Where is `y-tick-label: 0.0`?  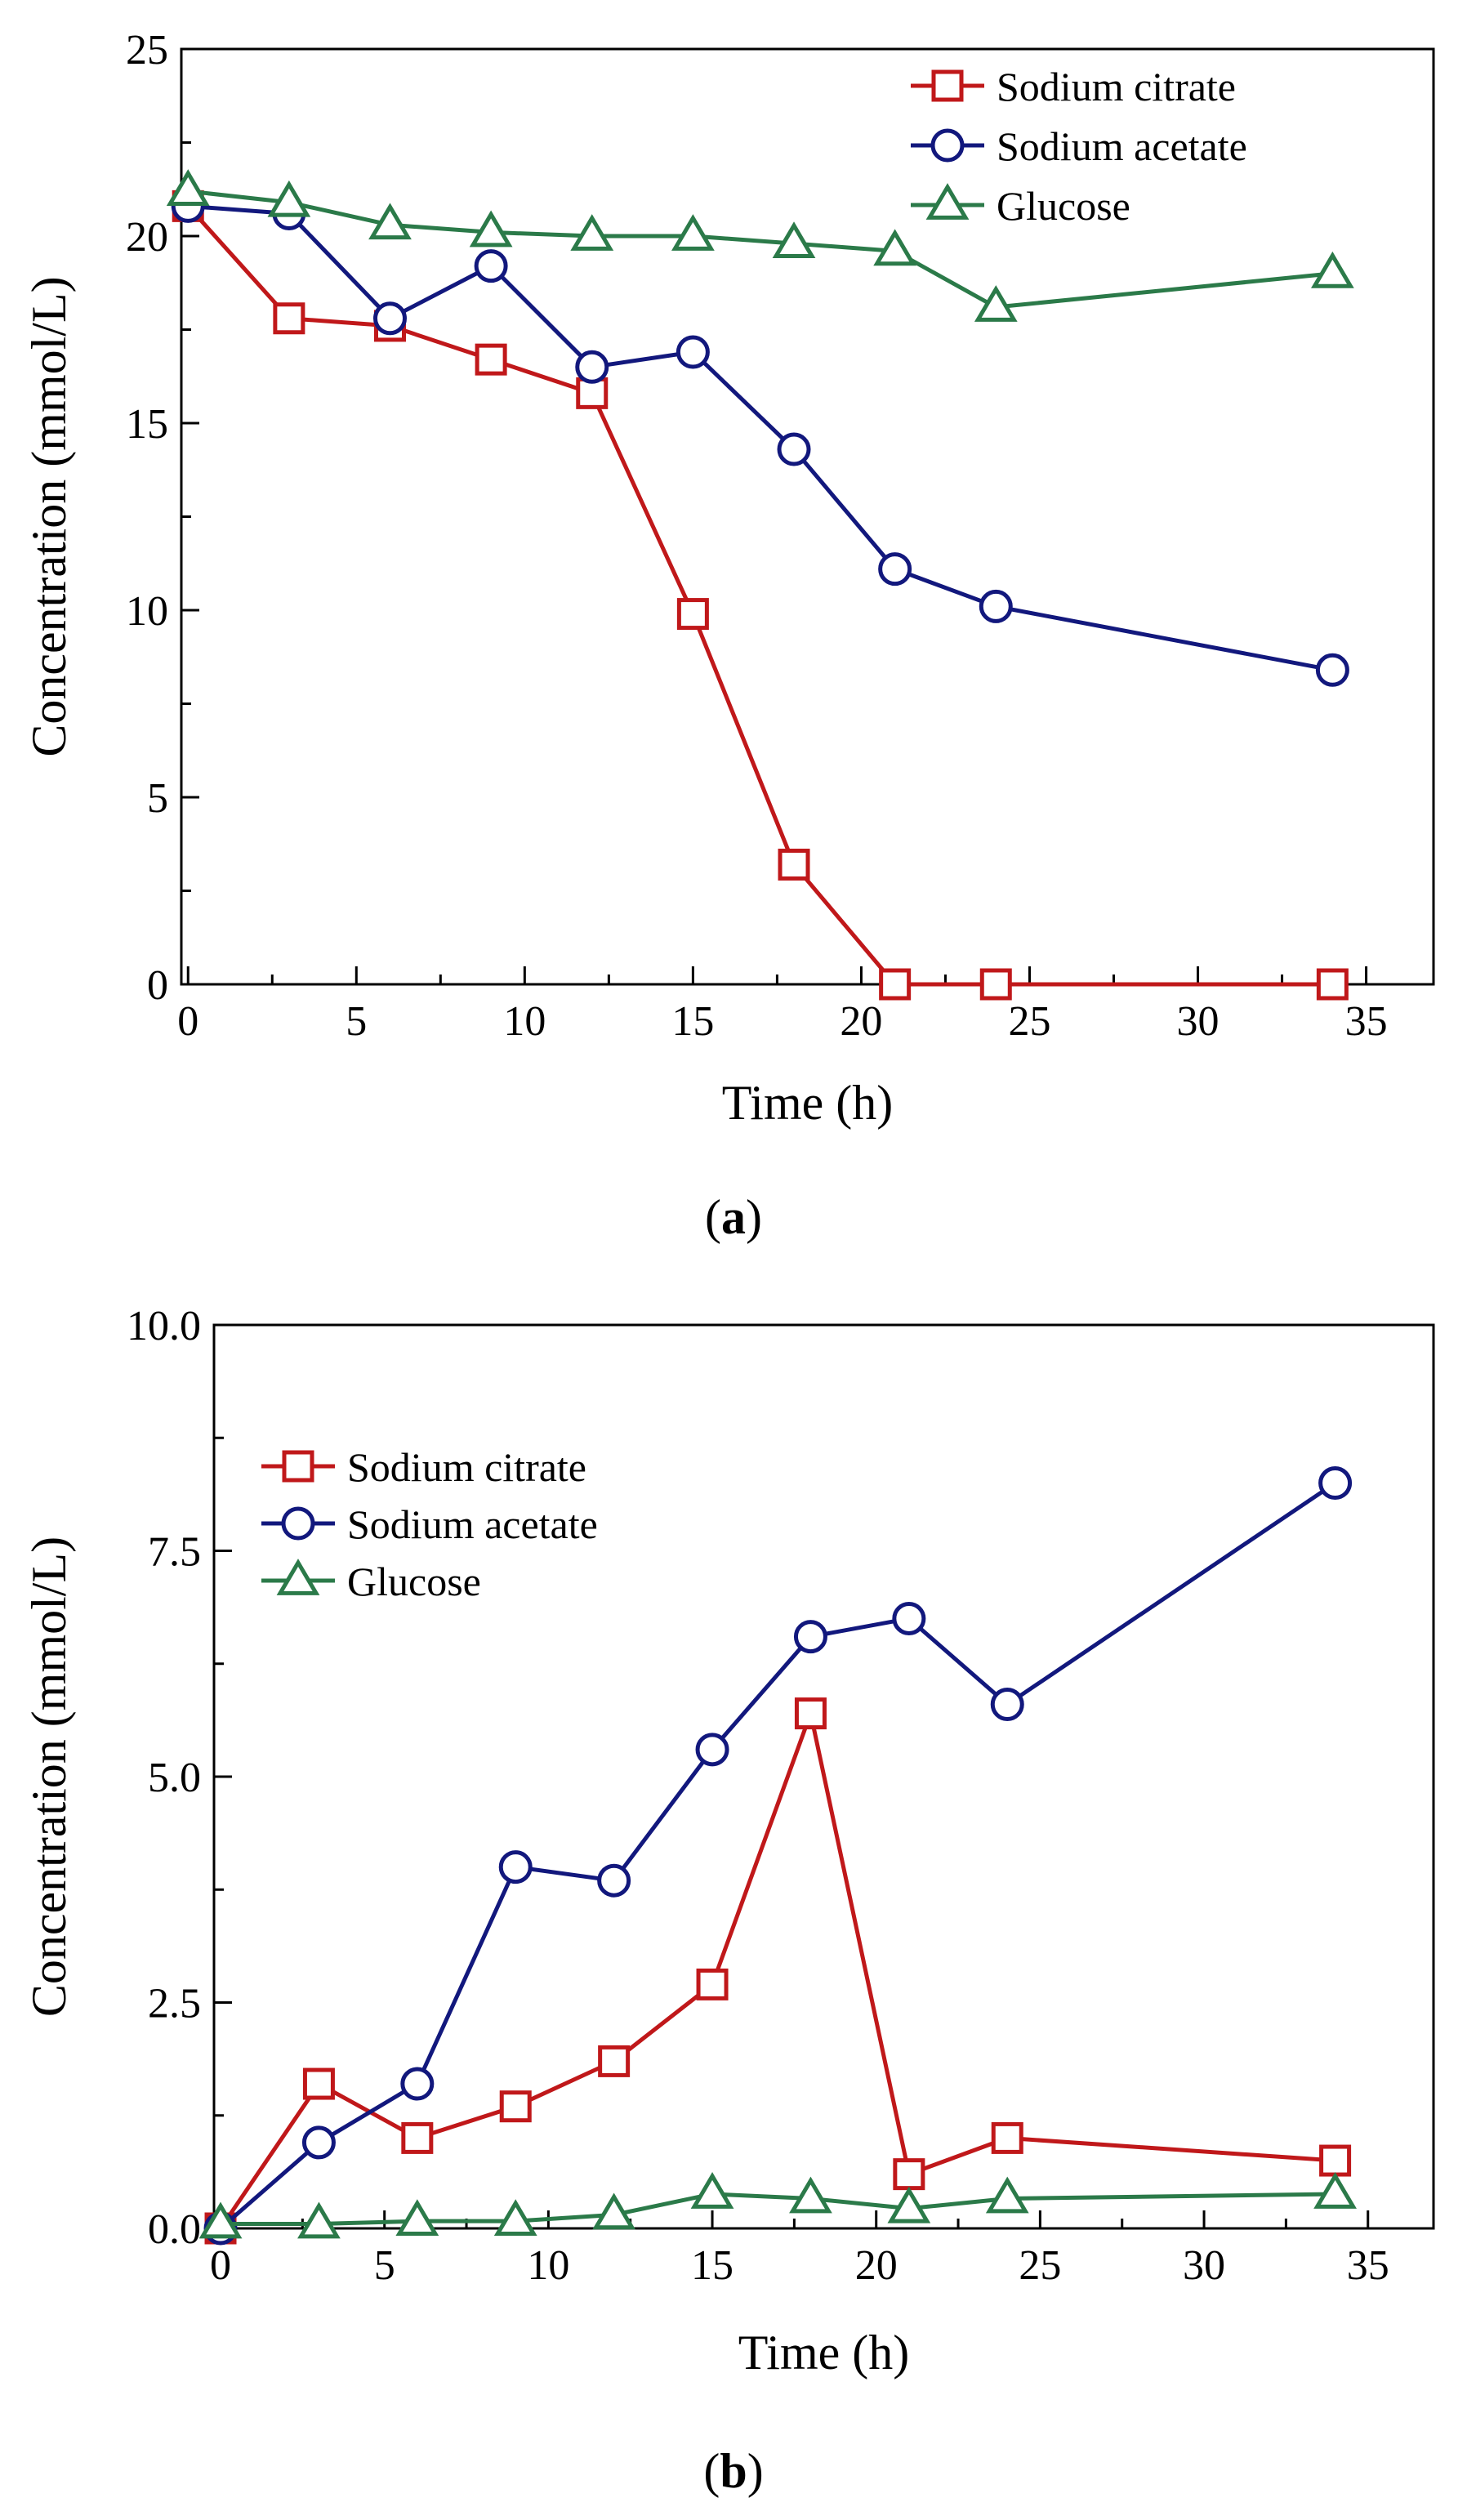
y-tick-label: 0.0 is located at coordinates (174, 2229).